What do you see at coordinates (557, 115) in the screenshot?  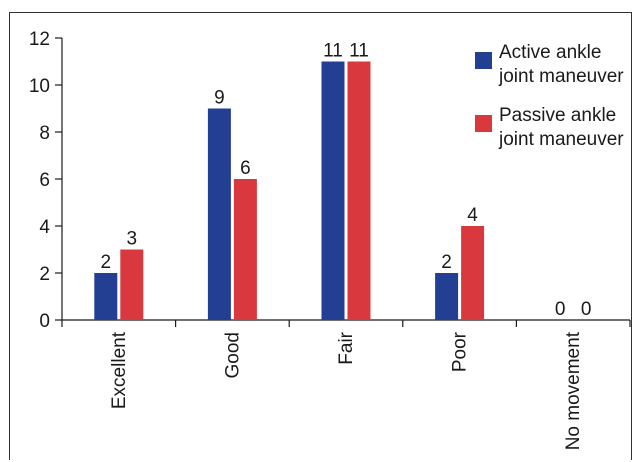 I see `legend-label: Passive ankle` at bounding box center [557, 115].